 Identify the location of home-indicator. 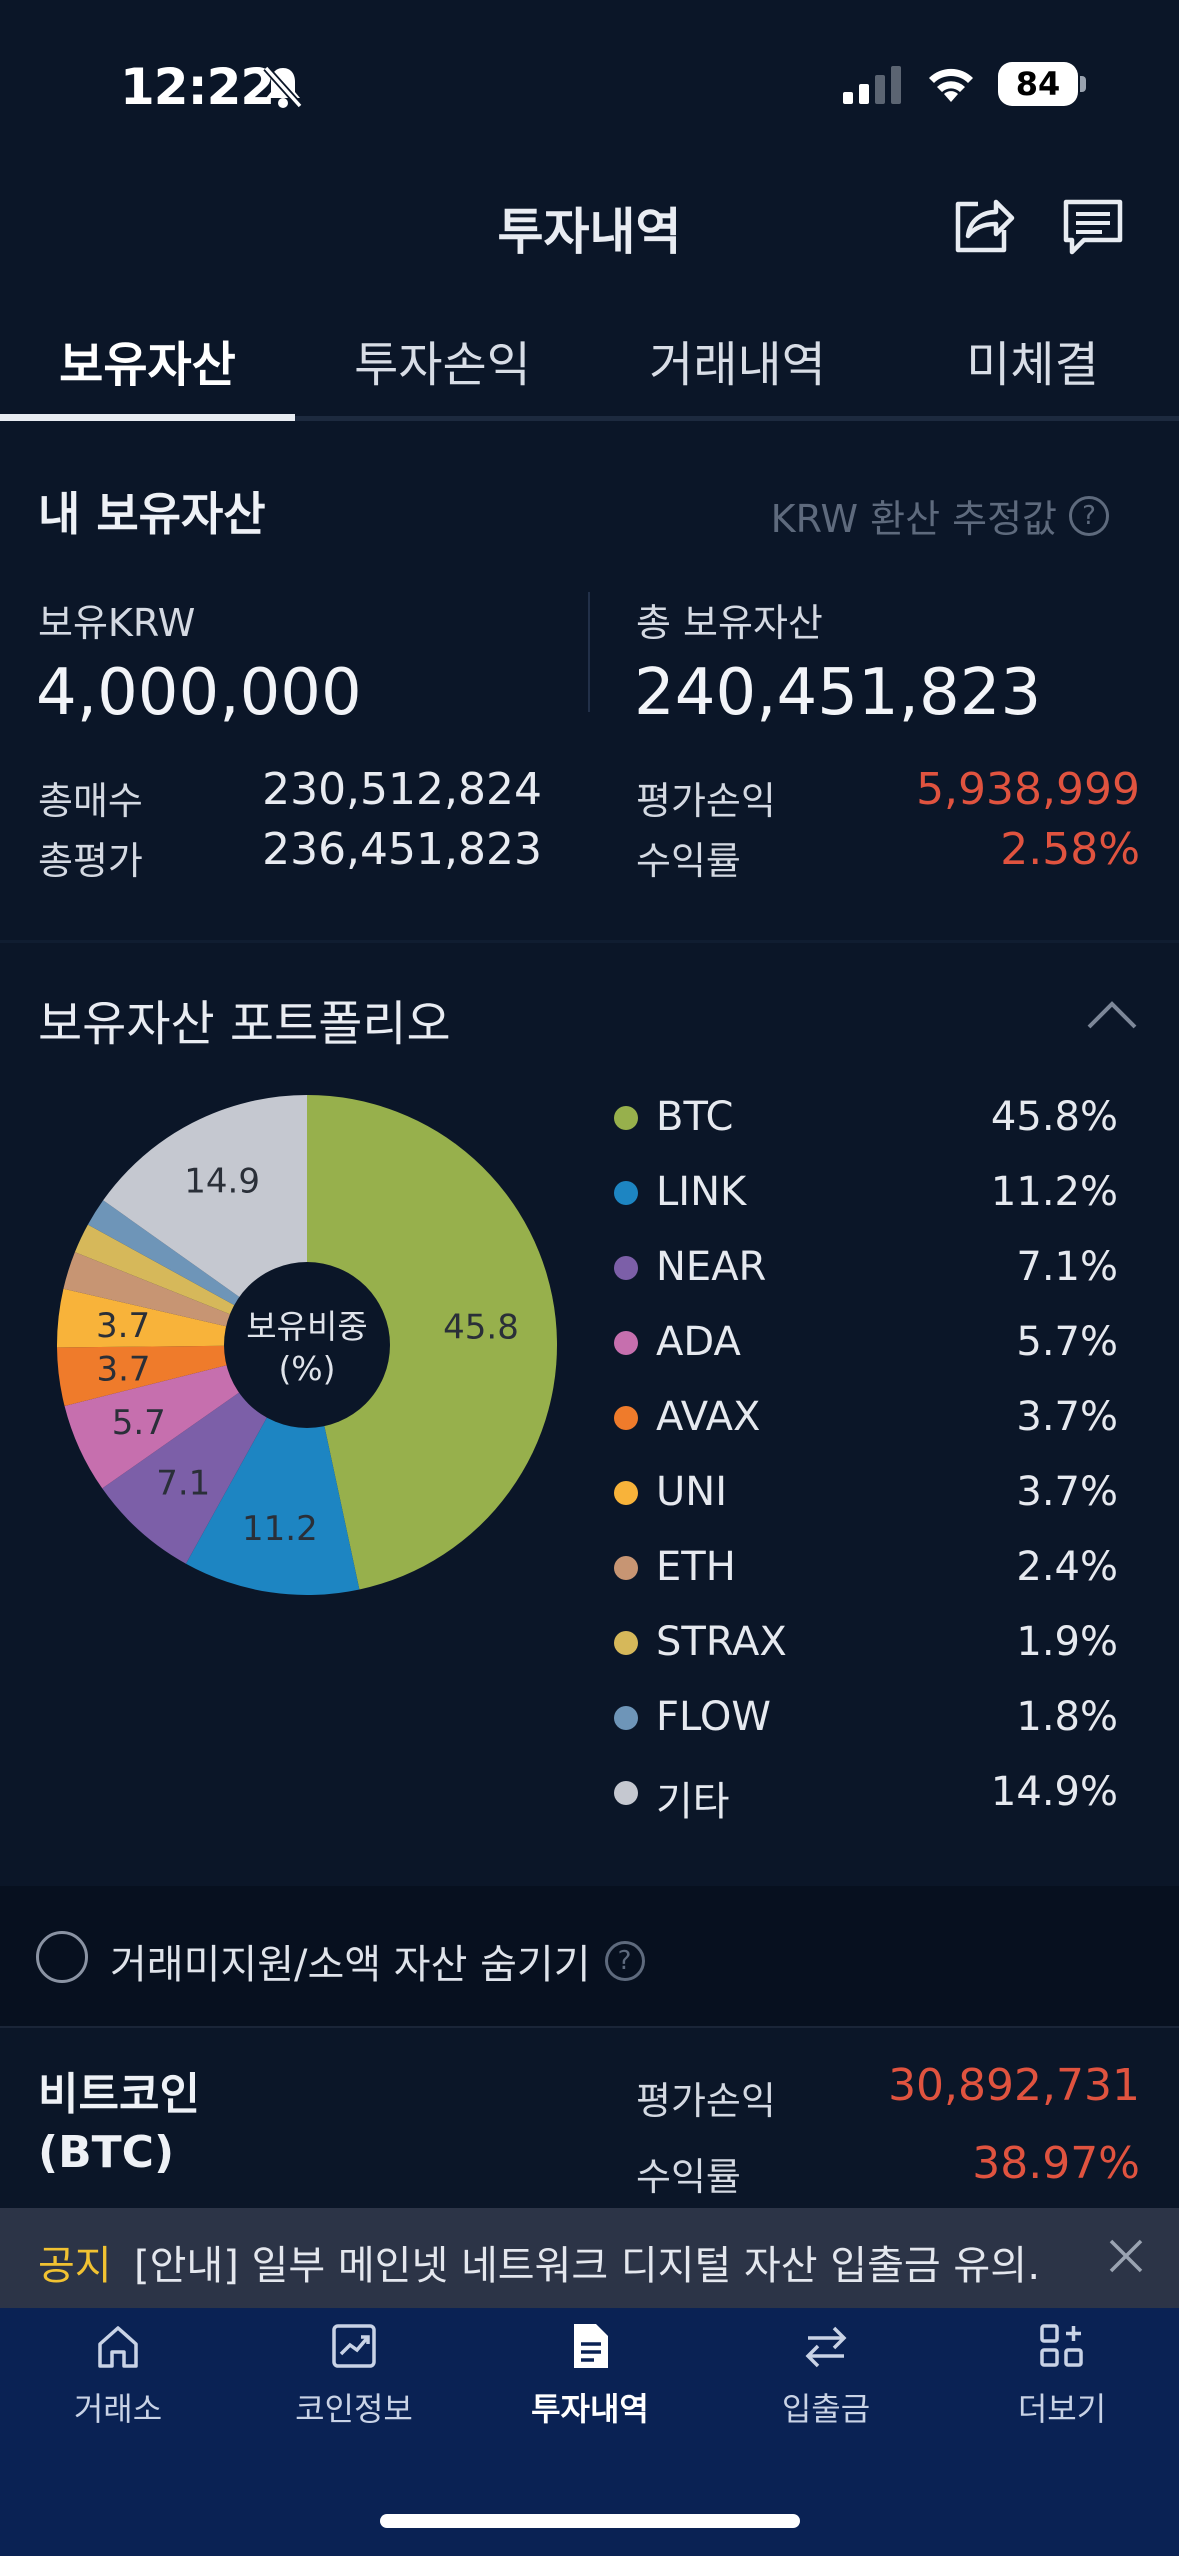
(590, 2521).